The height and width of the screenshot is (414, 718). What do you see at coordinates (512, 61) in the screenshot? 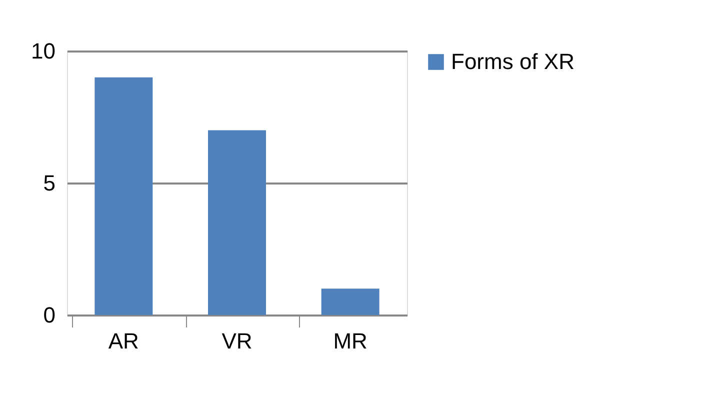
I see `legend-label: Forms of XR` at bounding box center [512, 61].